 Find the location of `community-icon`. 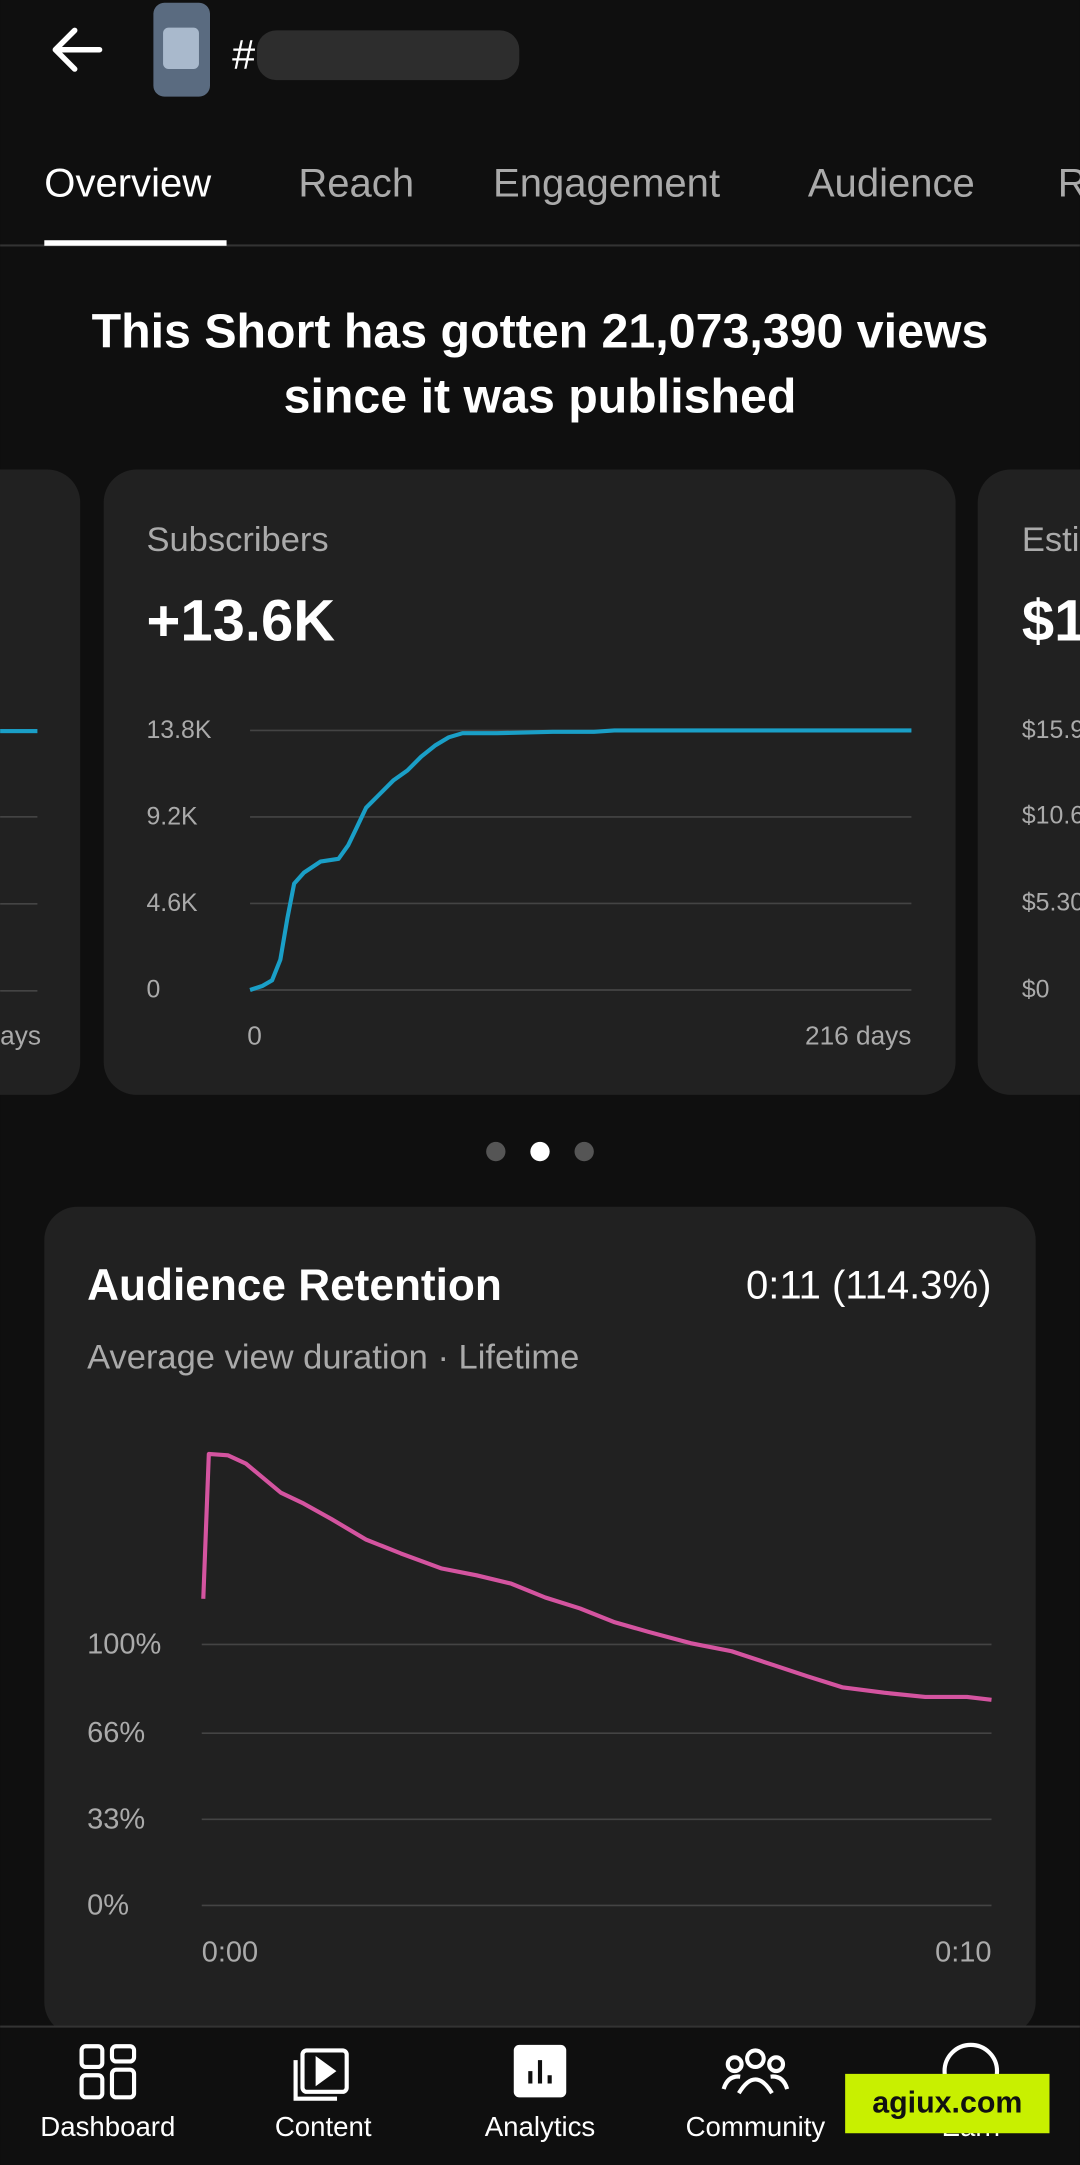

community-icon is located at coordinates (755, 2071).